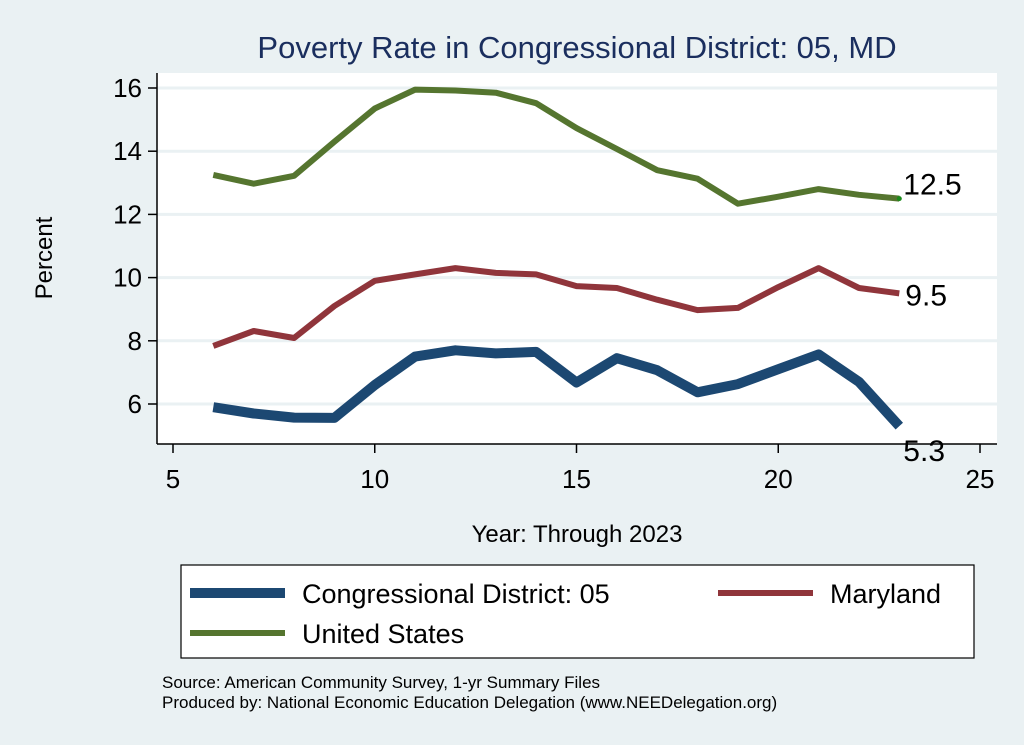 The height and width of the screenshot is (745, 1024). What do you see at coordinates (173, 479) in the screenshot?
I see `x-tick-label-5: 5` at bounding box center [173, 479].